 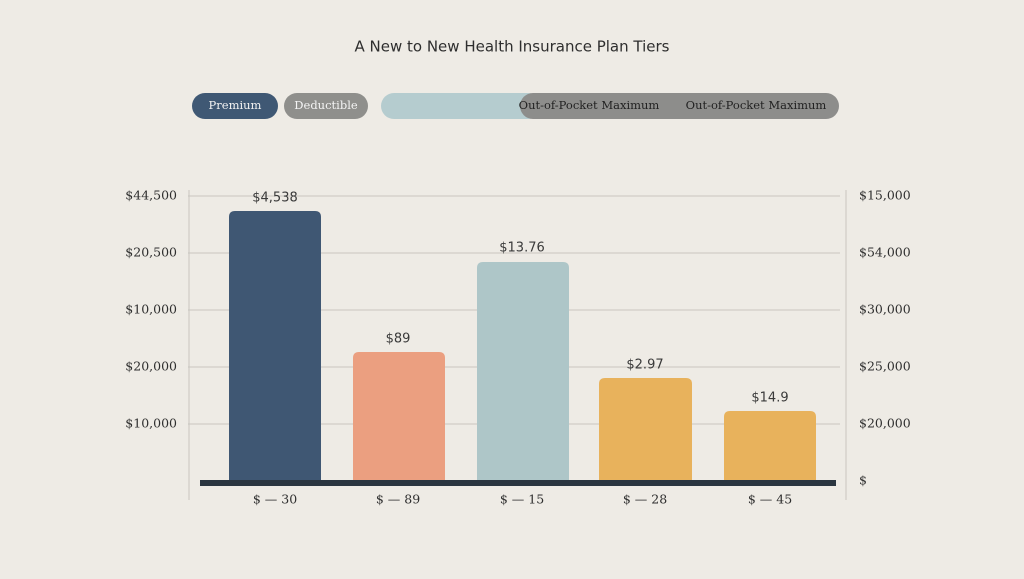 What do you see at coordinates (522, 499) in the screenshot?
I see `x-tick-label: $ — 15` at bounding box center [522, 499].